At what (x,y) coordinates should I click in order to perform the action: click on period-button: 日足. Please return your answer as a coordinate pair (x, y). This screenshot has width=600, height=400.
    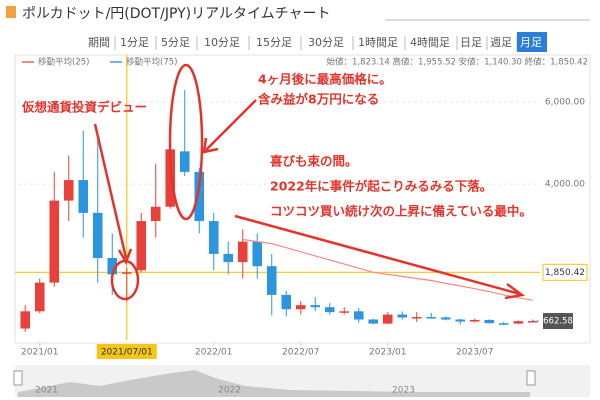
    Looking at the image, I should click on (471, 42).